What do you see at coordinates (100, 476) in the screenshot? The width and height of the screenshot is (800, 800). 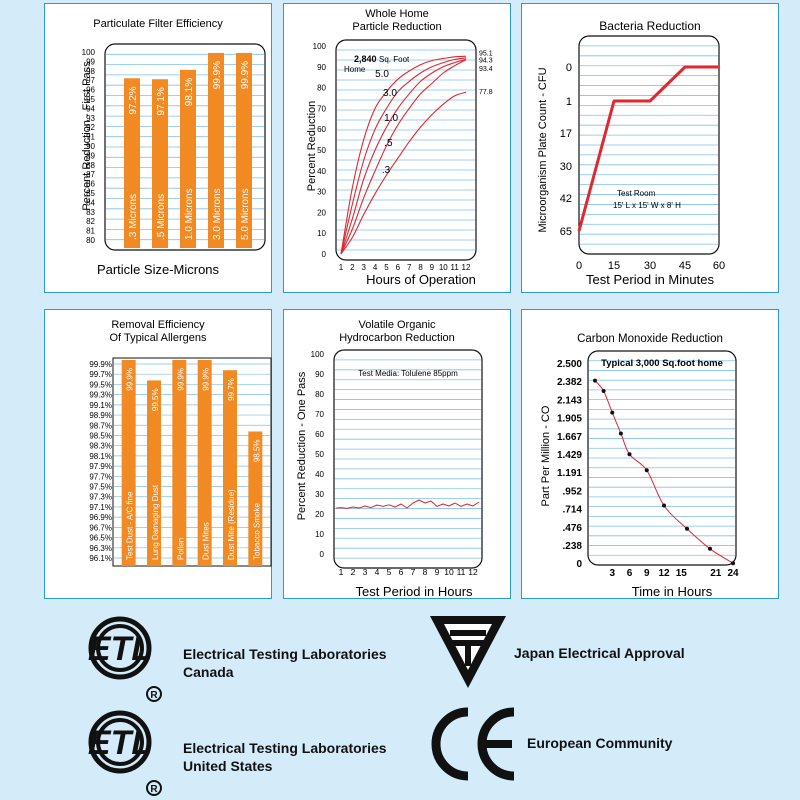 I see `y-tick-label: 97.7%` at bounding box center [100, 476].